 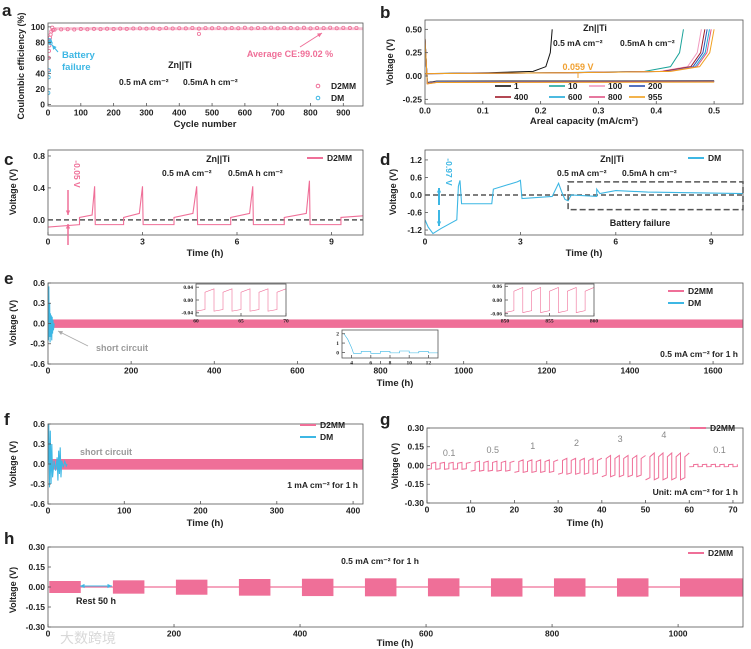 I want to click on x-tick-label: 1600, so click(x=713, y=371).